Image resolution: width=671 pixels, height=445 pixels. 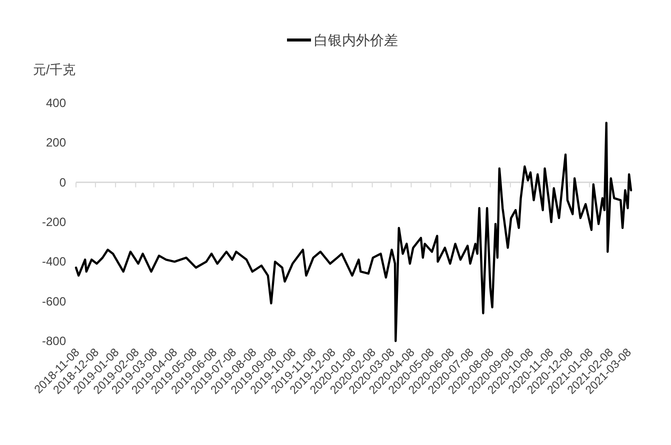 I want to click on y-tick-label: -600, so click(x=54, y=301).